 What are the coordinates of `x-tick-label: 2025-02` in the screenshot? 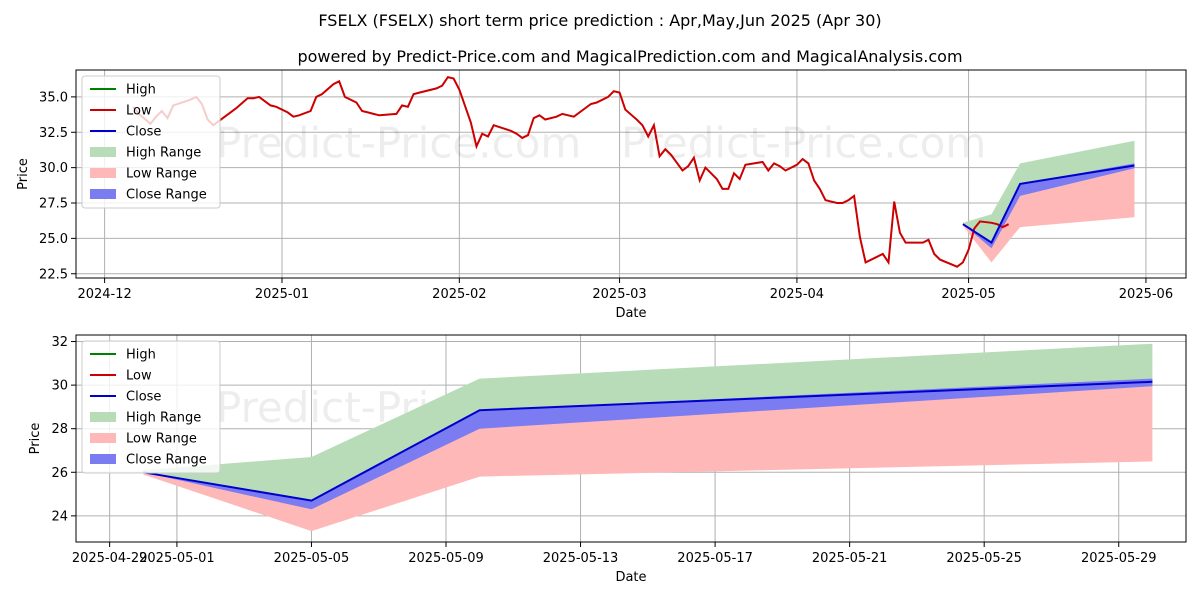 It's located at (459, 294).